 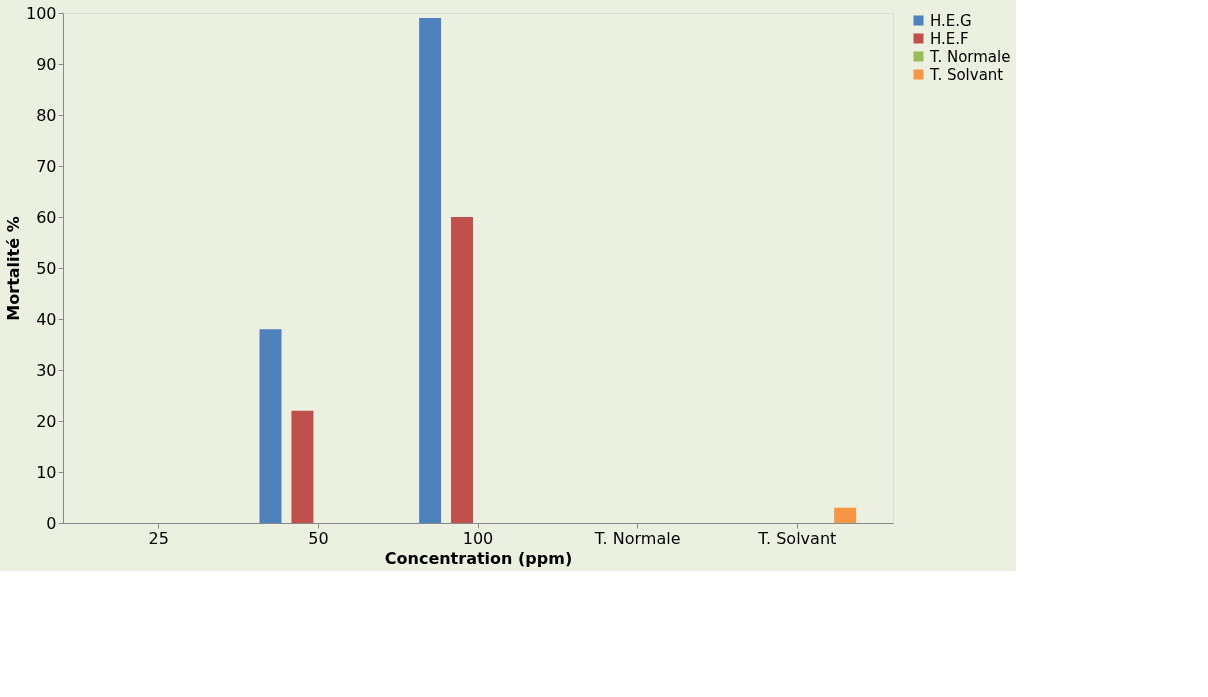 What do you see at coordinates (970, 56) in the screenshot?
I see `legend-label: T. Normale` at bounding box center [970, 56].